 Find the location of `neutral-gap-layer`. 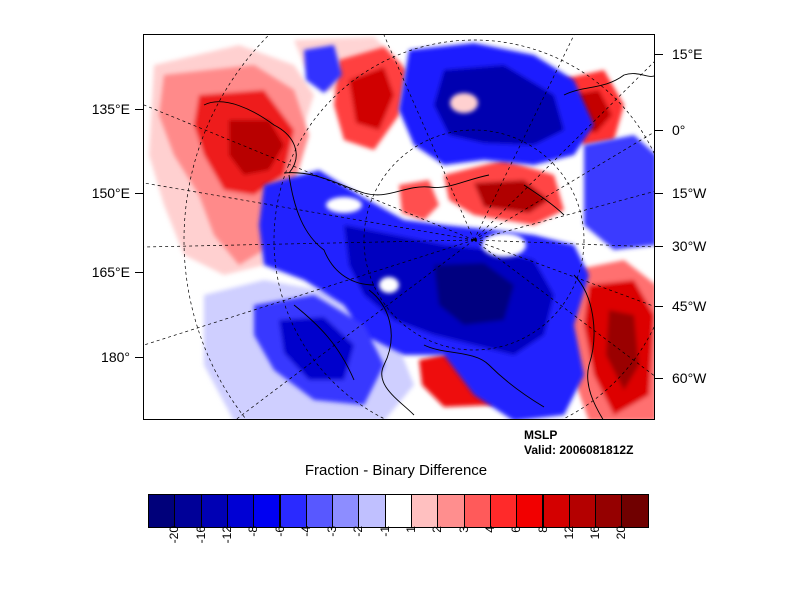

neutral-gap-layer is located at coordinates (426, 193).